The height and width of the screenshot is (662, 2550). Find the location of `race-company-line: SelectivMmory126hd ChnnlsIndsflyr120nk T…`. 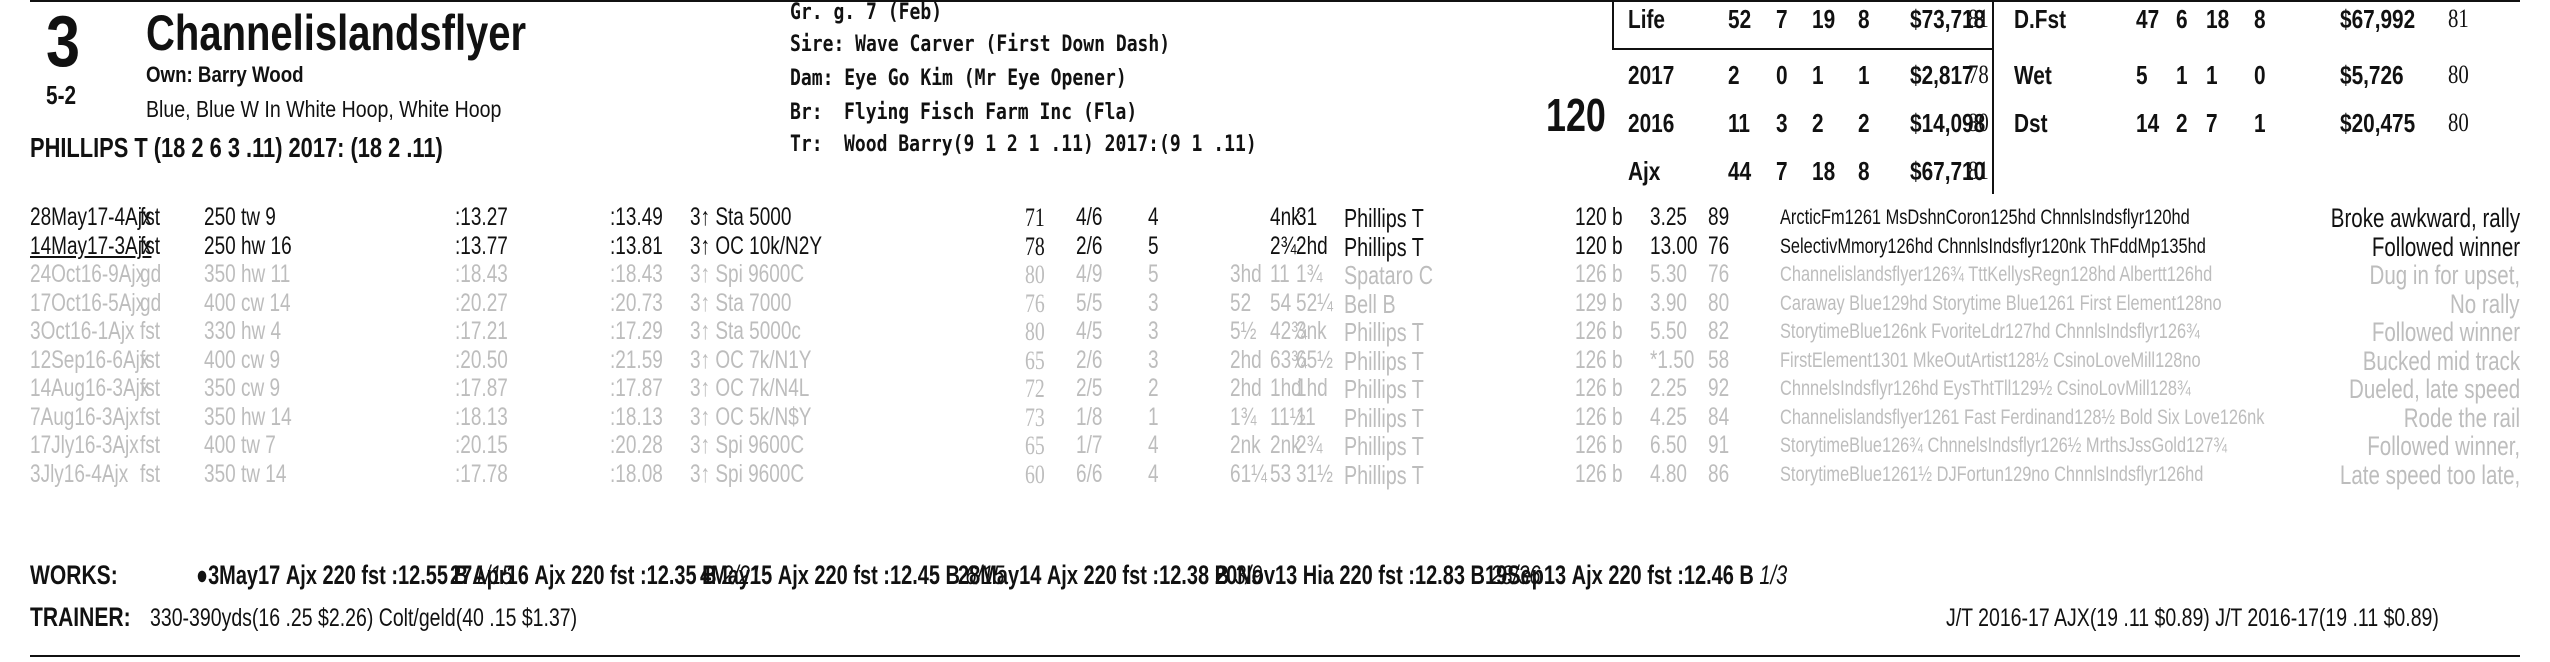

race-company-line: SelectivMmory126hd ChnnlsIndsflyr120nk T… is located at coordinates (1993, 246).